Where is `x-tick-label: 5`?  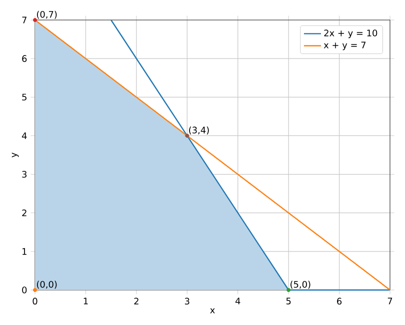
x-tick-label: 5 is located at coordinates (288, 301).